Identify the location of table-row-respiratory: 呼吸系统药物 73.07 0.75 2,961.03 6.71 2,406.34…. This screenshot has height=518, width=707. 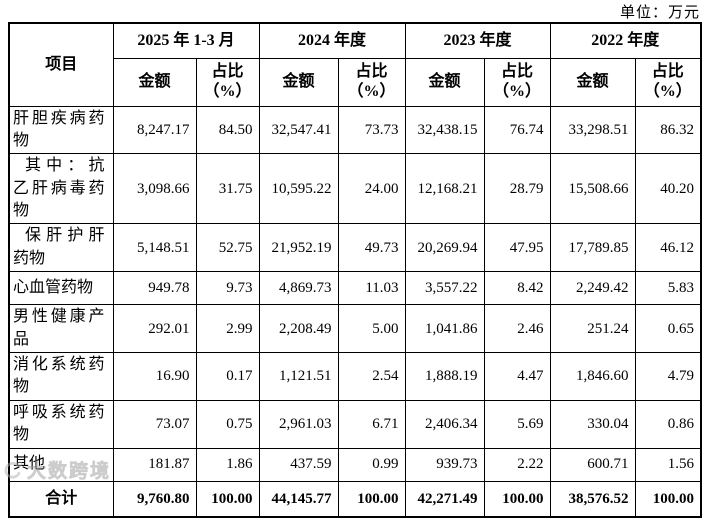
(355, 424).